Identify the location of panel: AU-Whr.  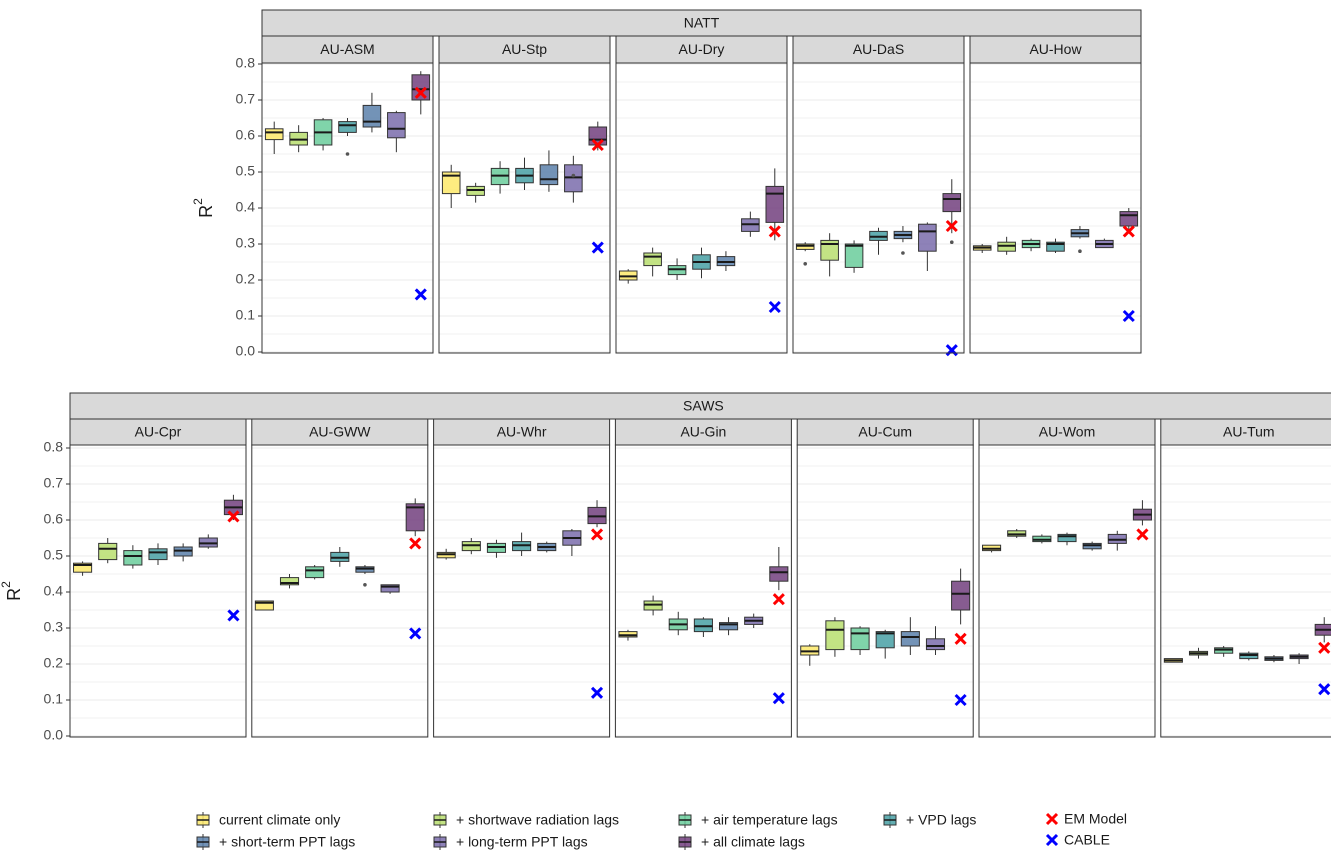
(522, 578).